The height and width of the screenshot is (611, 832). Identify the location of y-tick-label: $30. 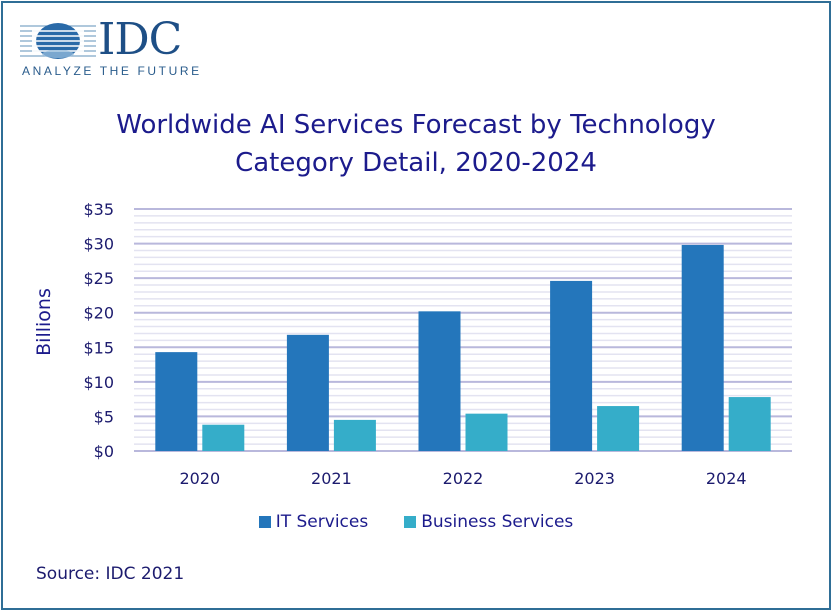
(98, 244).